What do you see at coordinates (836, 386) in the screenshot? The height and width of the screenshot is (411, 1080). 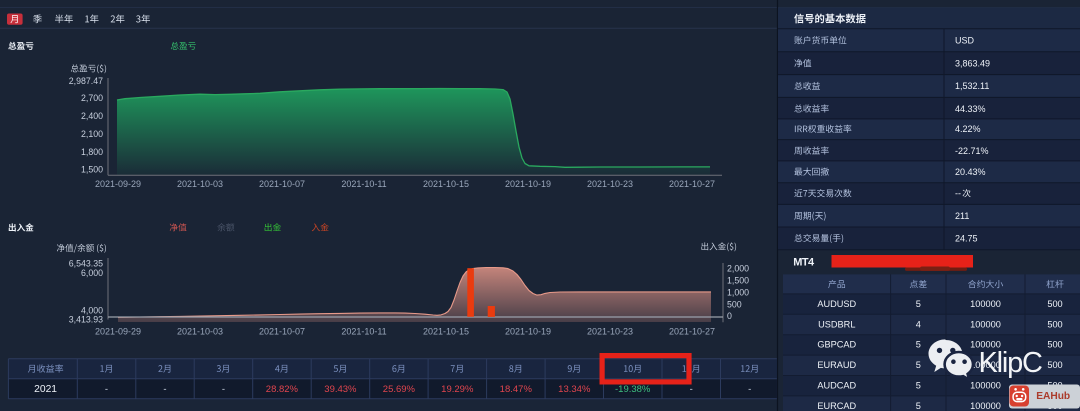 I see `svg-text: AUDCAD` at bounding box center [836, 386].